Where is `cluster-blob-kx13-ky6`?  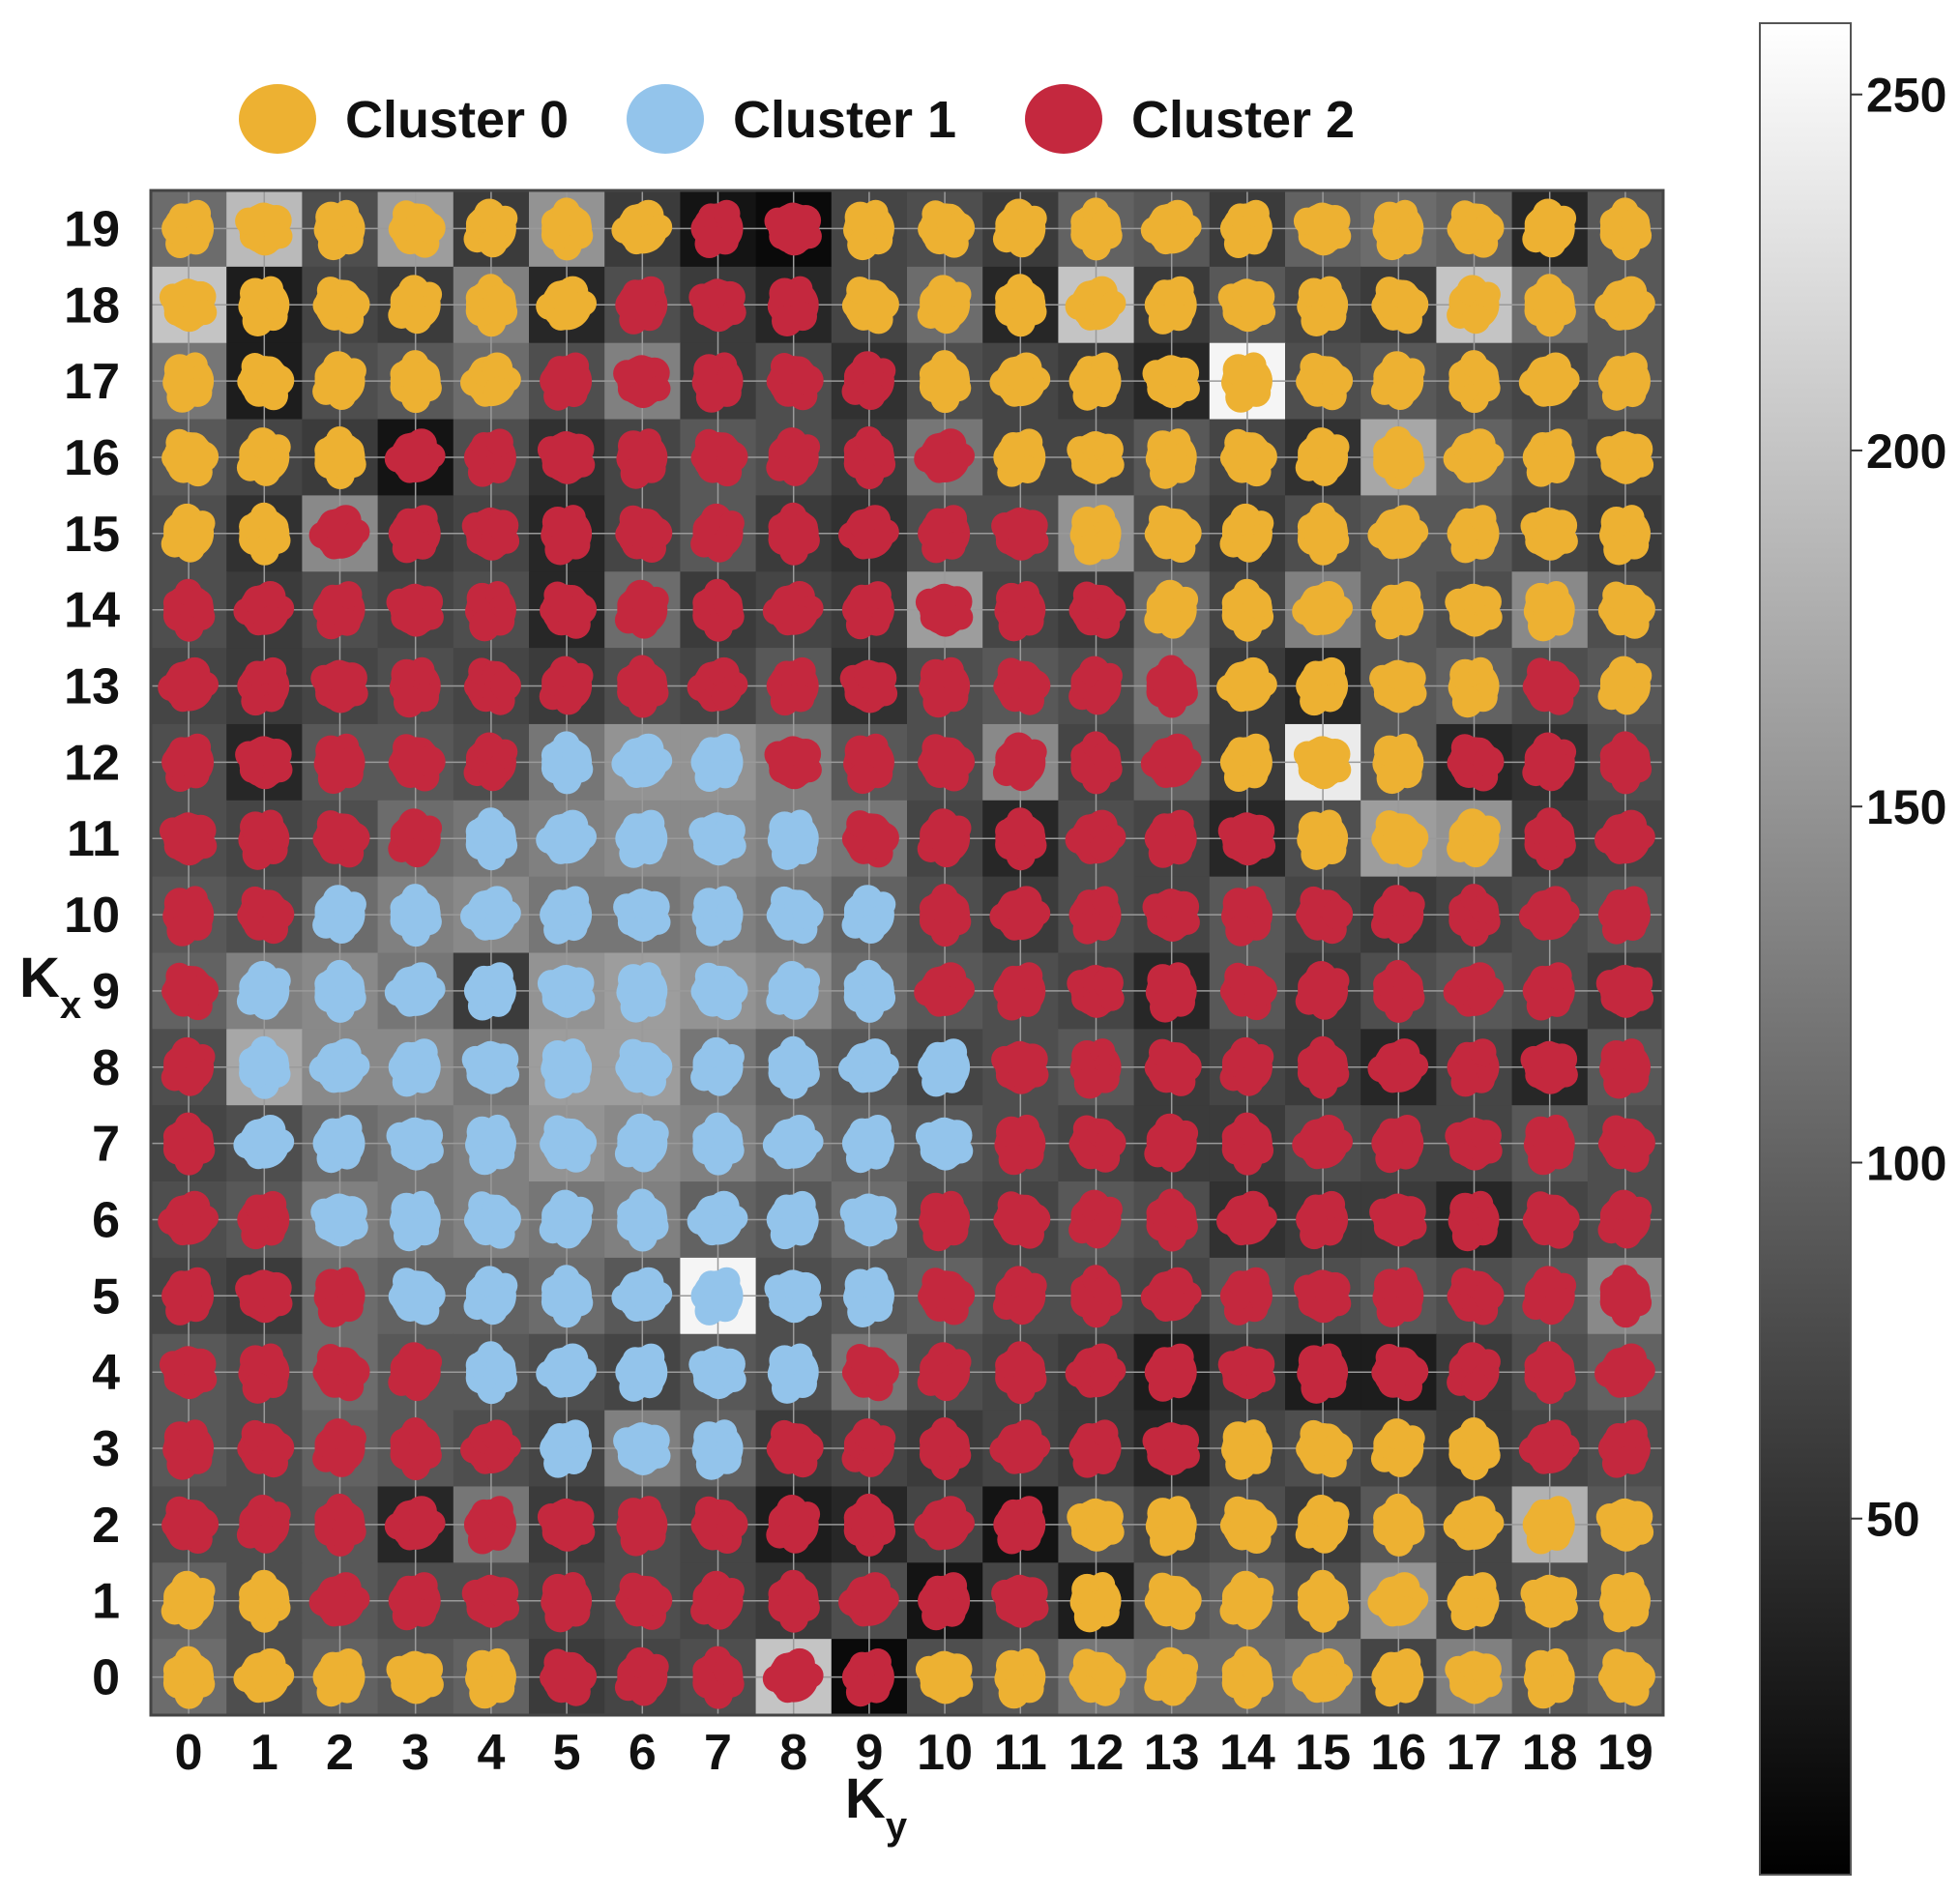 cluster-blob-kx13-ky6 is located at coordinates (643, 687).